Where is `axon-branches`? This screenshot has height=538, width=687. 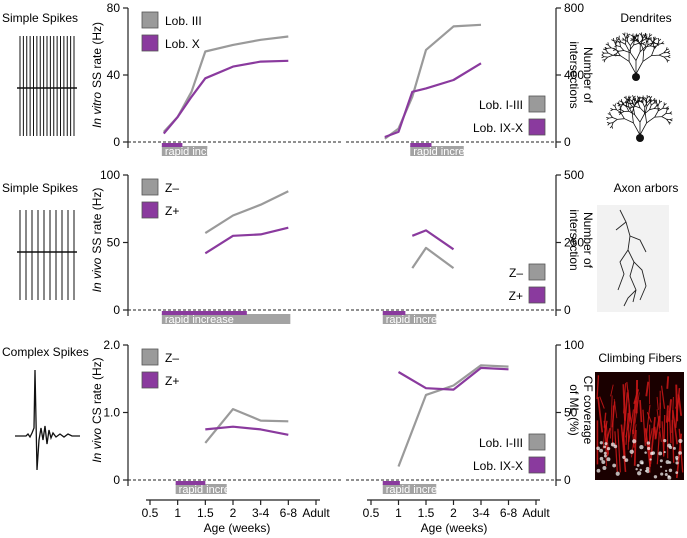
axon-branches is located at coordinates (631, 258).